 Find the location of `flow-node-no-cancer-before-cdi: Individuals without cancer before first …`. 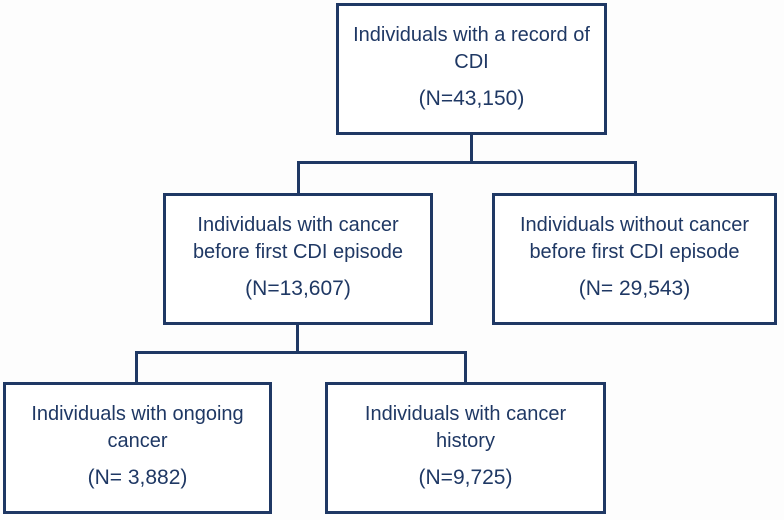

flow-node-no-cancer-before-cdi: Individuals without cancer before first … is located at coordinates (634, 259).